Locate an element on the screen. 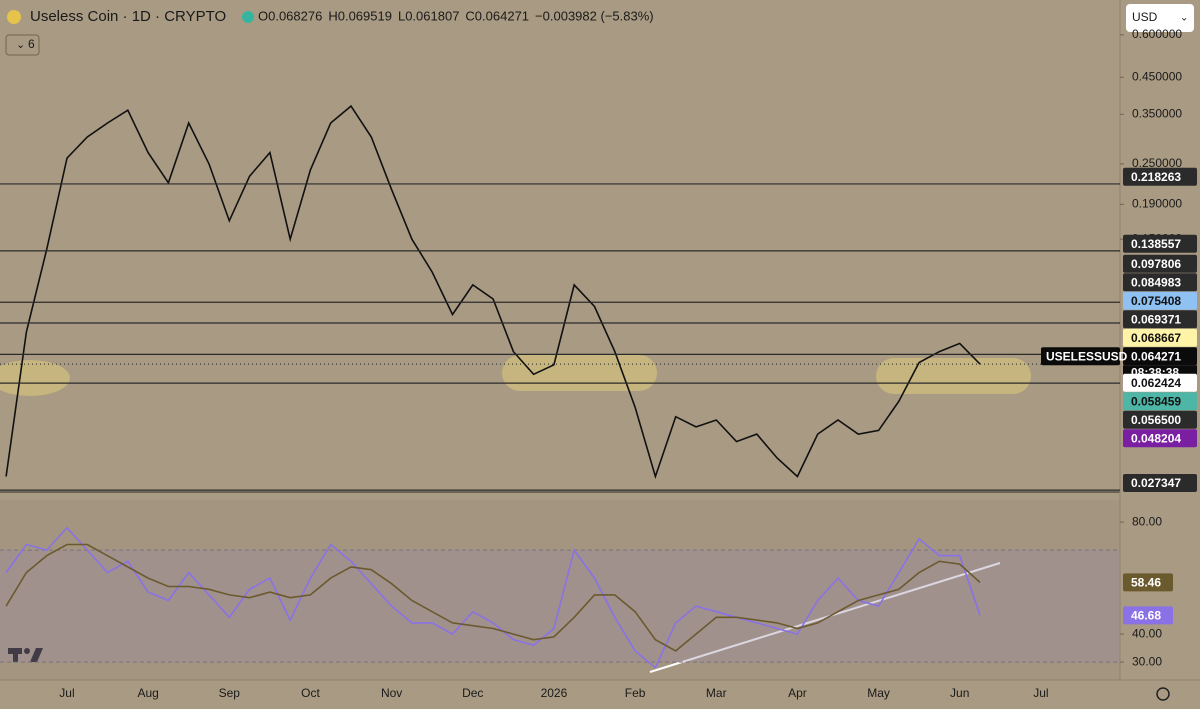  price-label: 0.084983 is located at coordinates (1156, 282).